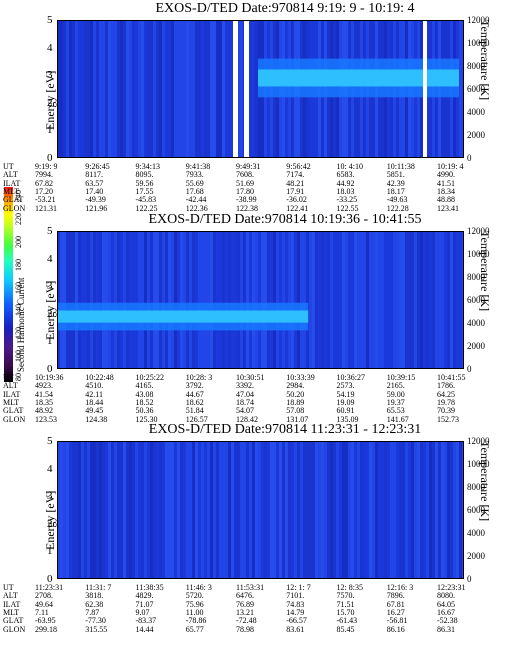 Image resolution: width=505 pixels, height=649 pixels. What do you see at coordinates (50, 551) in the screenshot?
I see `ytick-label: 1` at bounding box center [50, 551].